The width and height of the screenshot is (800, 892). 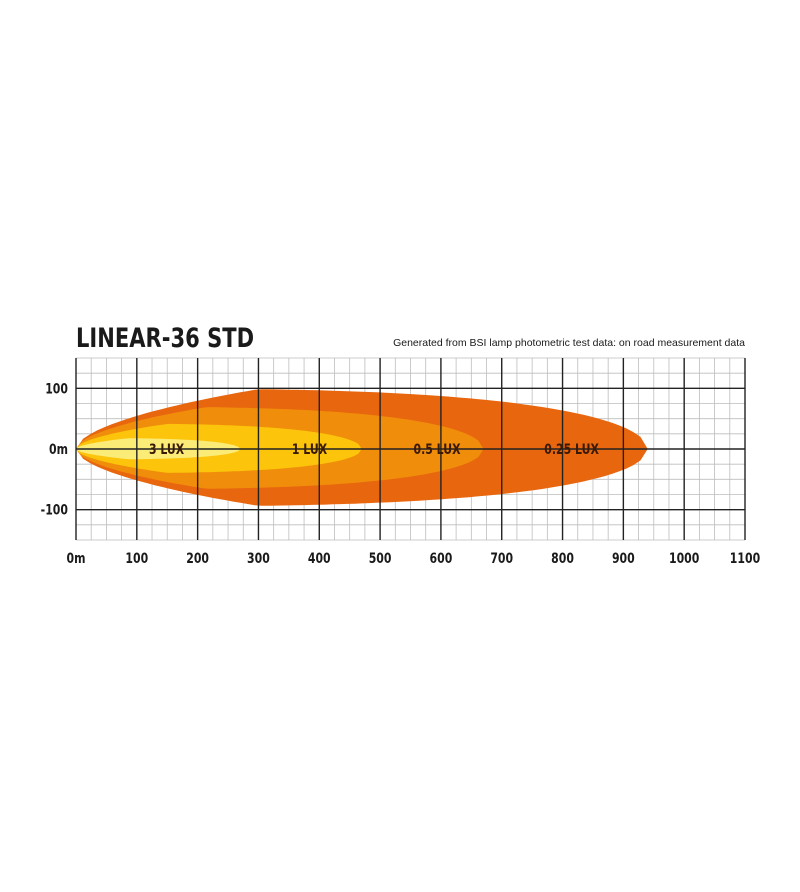 I want to click on contour-labels: 0.25 LUX 0.5 LUX 1 LUX 3 LUX, so click(x=374, y=449).